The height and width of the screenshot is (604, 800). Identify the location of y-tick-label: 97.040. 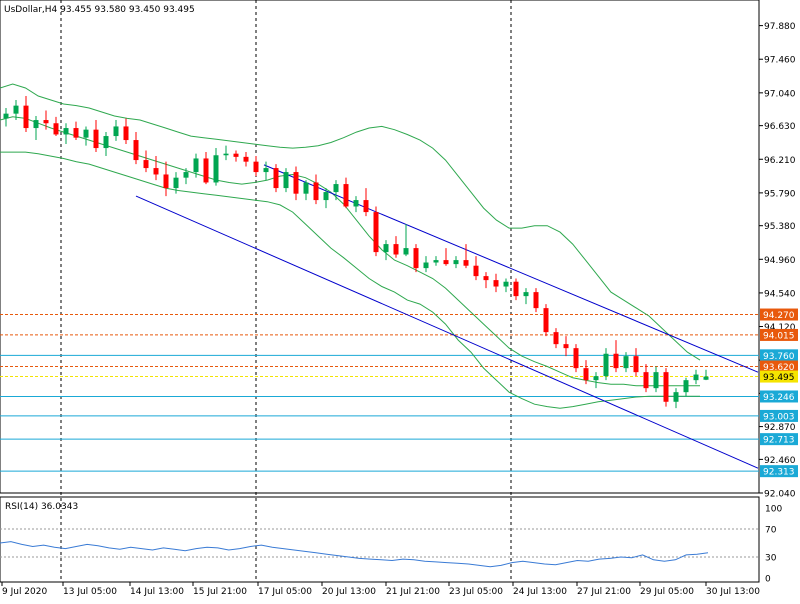
(780, 94).